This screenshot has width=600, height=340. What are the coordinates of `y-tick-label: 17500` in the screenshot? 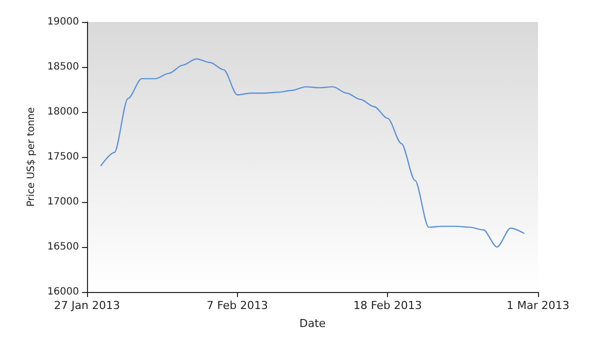 It's located at (63, 157).